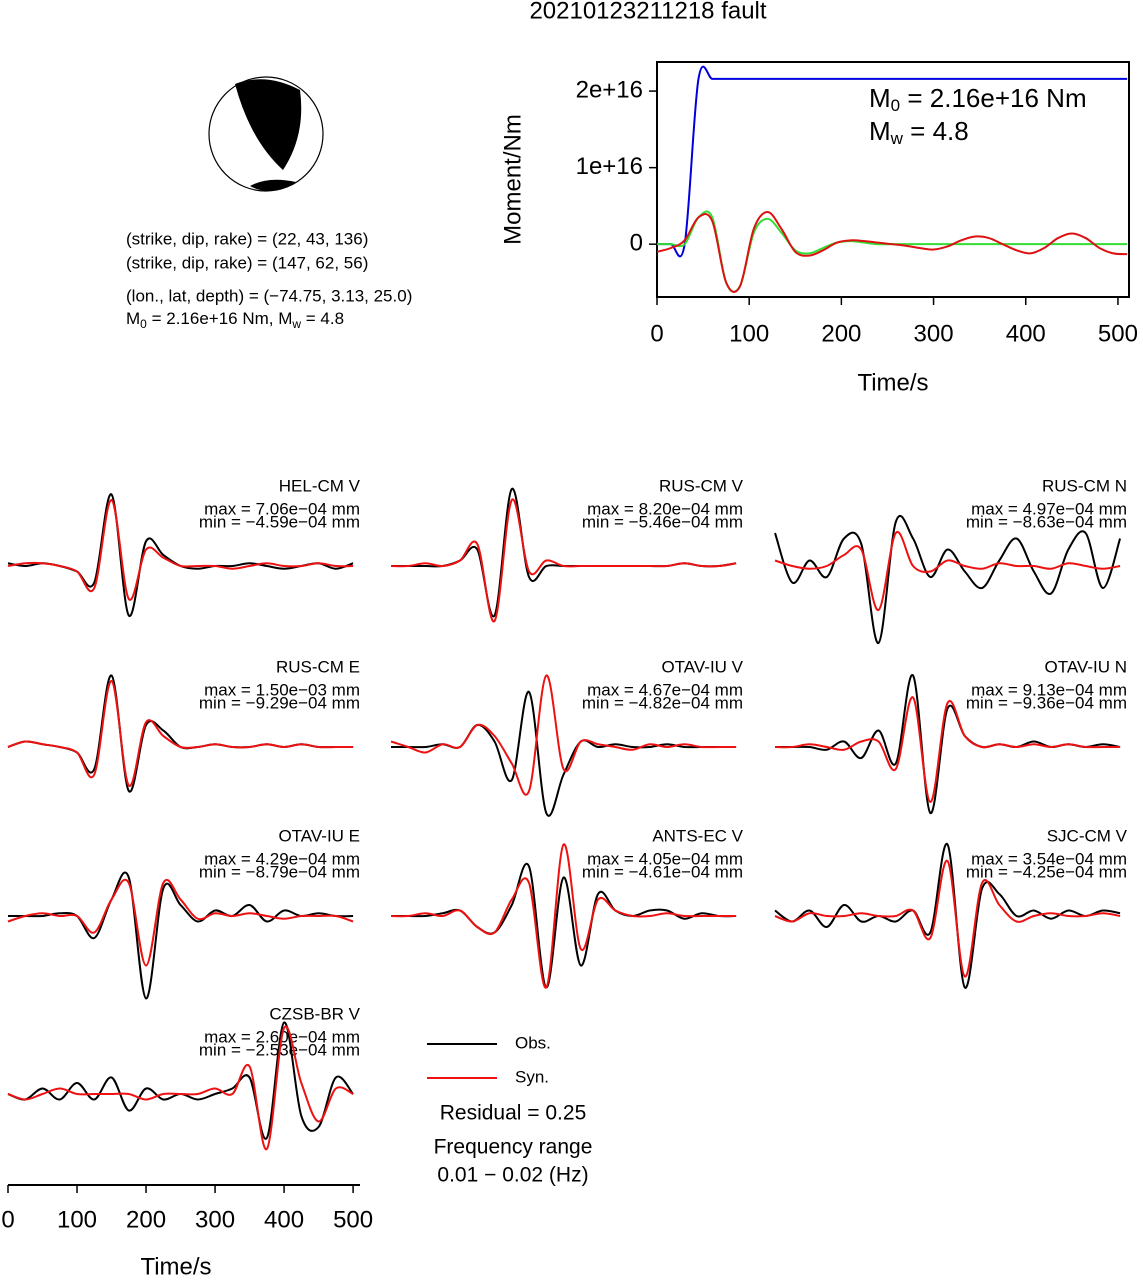 The image size is (1143, 1281). Describe the element at coordinates (697, 835) in the screenshot. I see `station-label: ANTS-EC V` at that location.